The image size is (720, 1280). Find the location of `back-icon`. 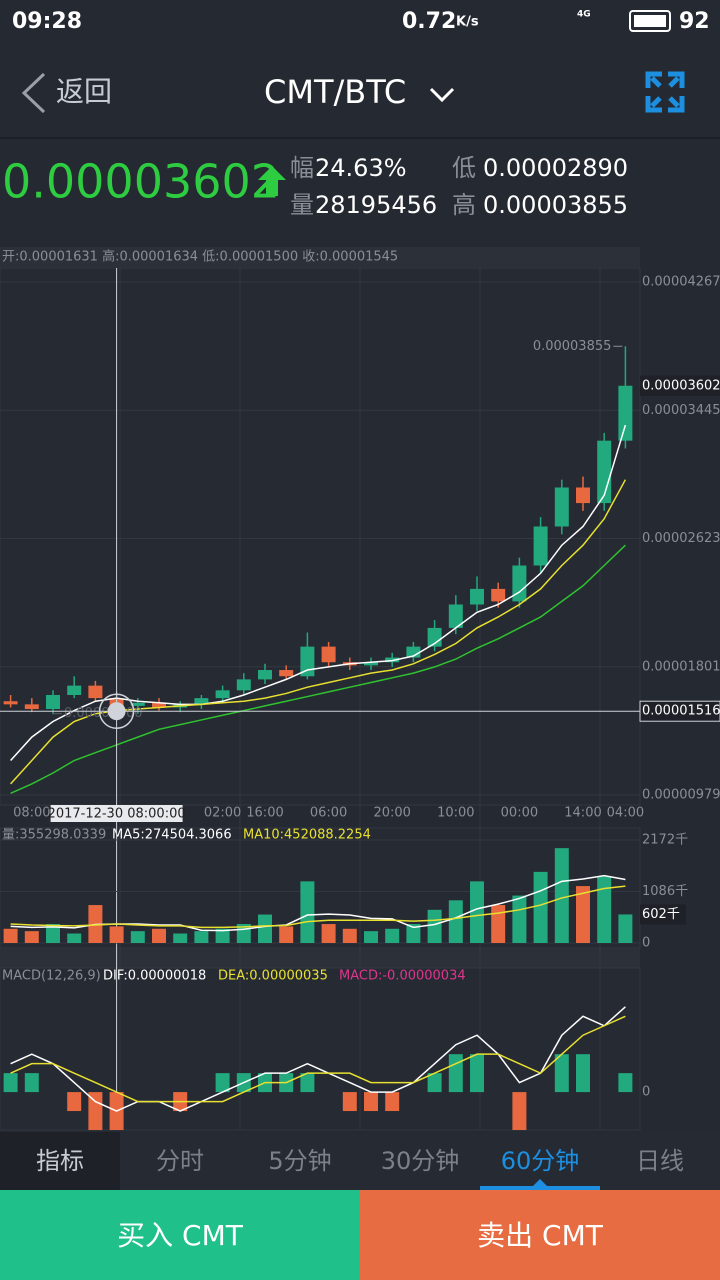

back-icon is located at coordinates (33, 93).